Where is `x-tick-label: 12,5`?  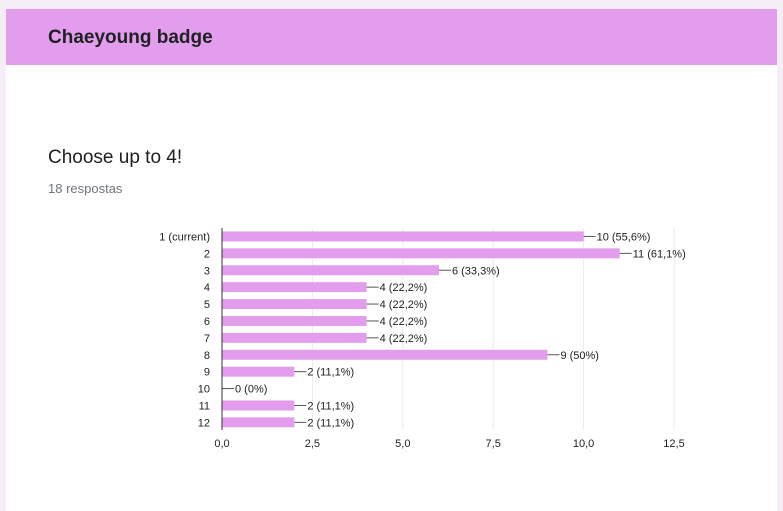
x-tick-label: 12,5 is located at coordinates (673, 444).